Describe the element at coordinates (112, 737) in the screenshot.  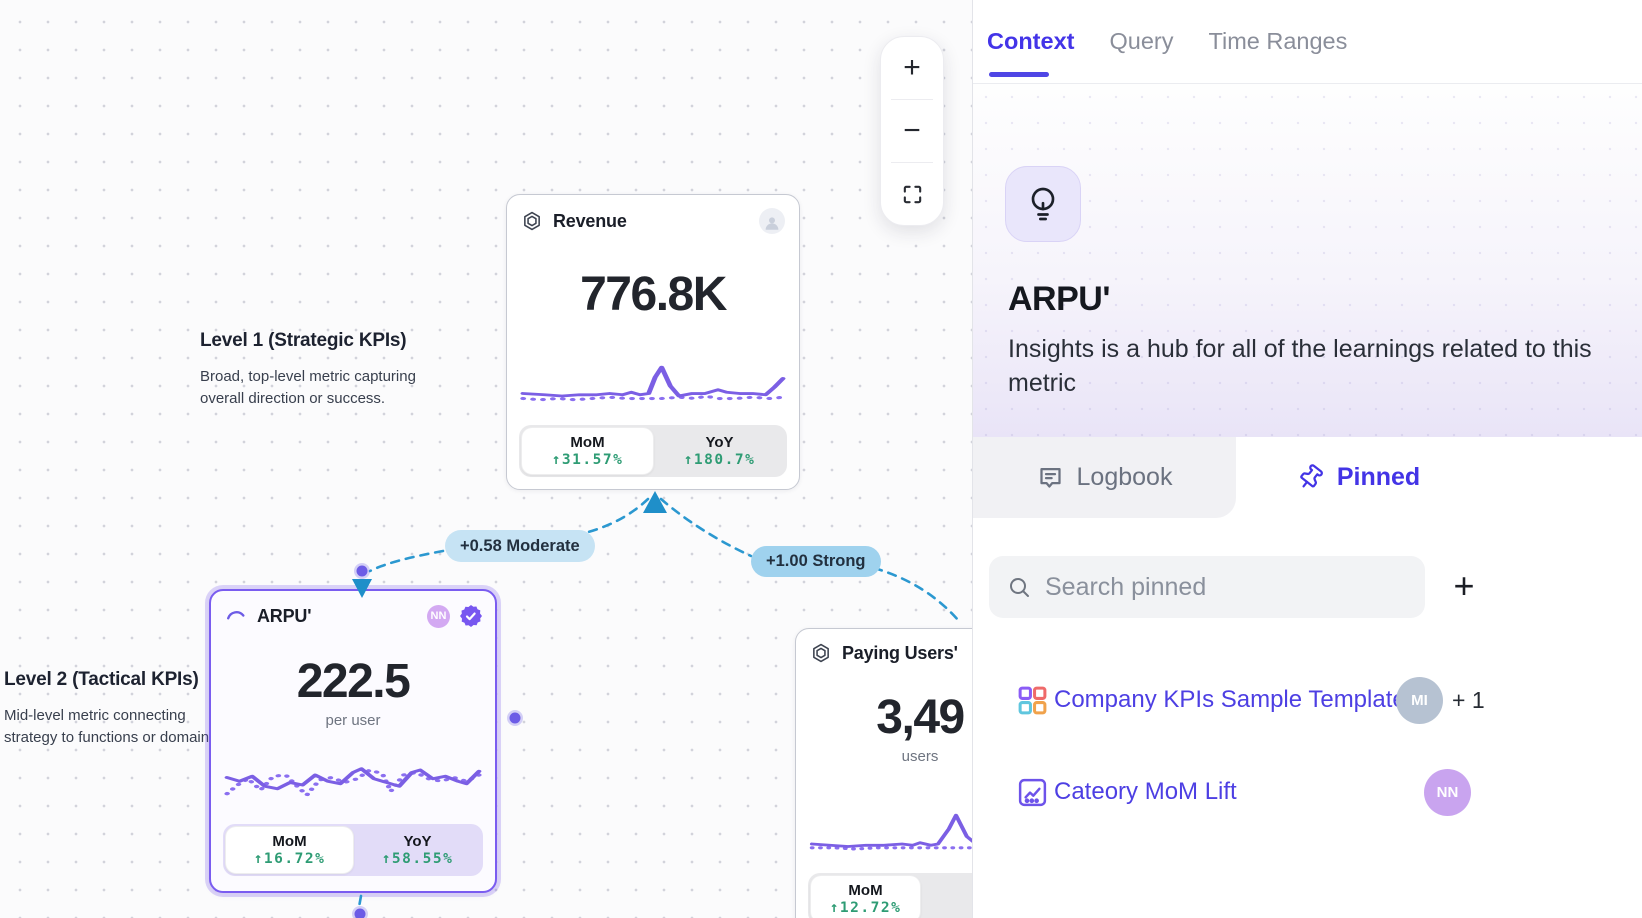
I see `level-2-description-line2: strategy to functions or domains.` at that location.